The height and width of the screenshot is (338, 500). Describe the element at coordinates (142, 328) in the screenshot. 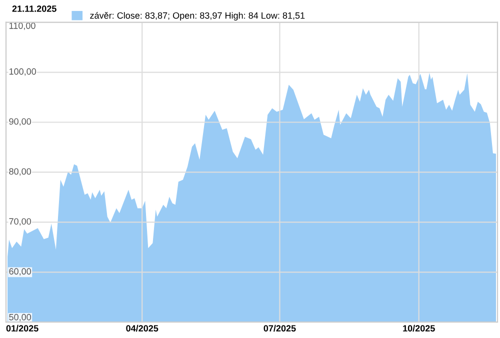

I see `x-tick-label: 04/2025` at that location.